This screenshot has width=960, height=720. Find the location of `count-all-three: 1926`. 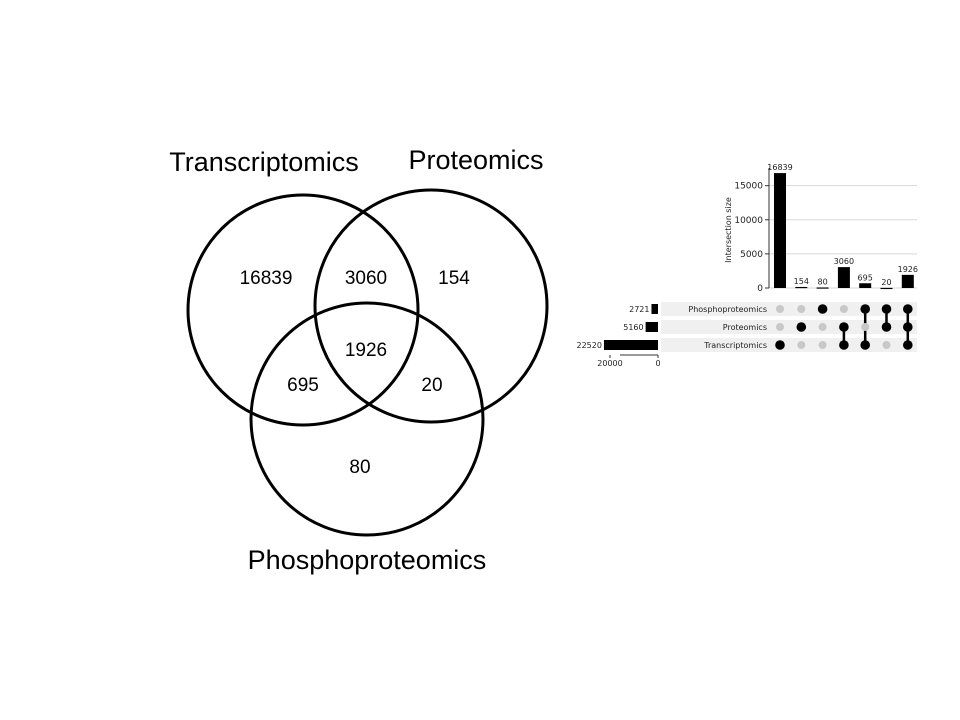

count-all-three: 1926 is located at coordinates (366, 350).